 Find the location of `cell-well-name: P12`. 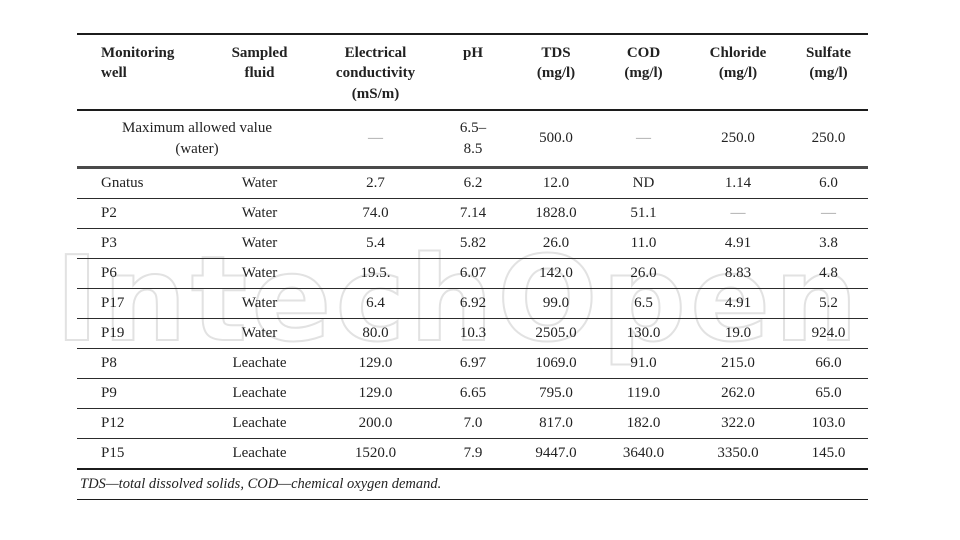

cell-well-name: P12 is located at coordinates (139, 423).